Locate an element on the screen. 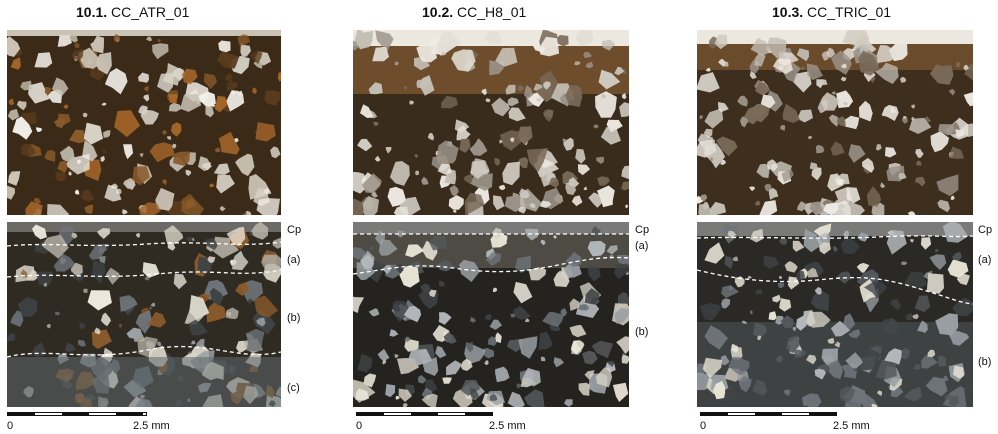 This screenshot has height=434, width=998. panel-title-10-1: 10.1. CC_ATR_01 is located at coordinates (132, 12).